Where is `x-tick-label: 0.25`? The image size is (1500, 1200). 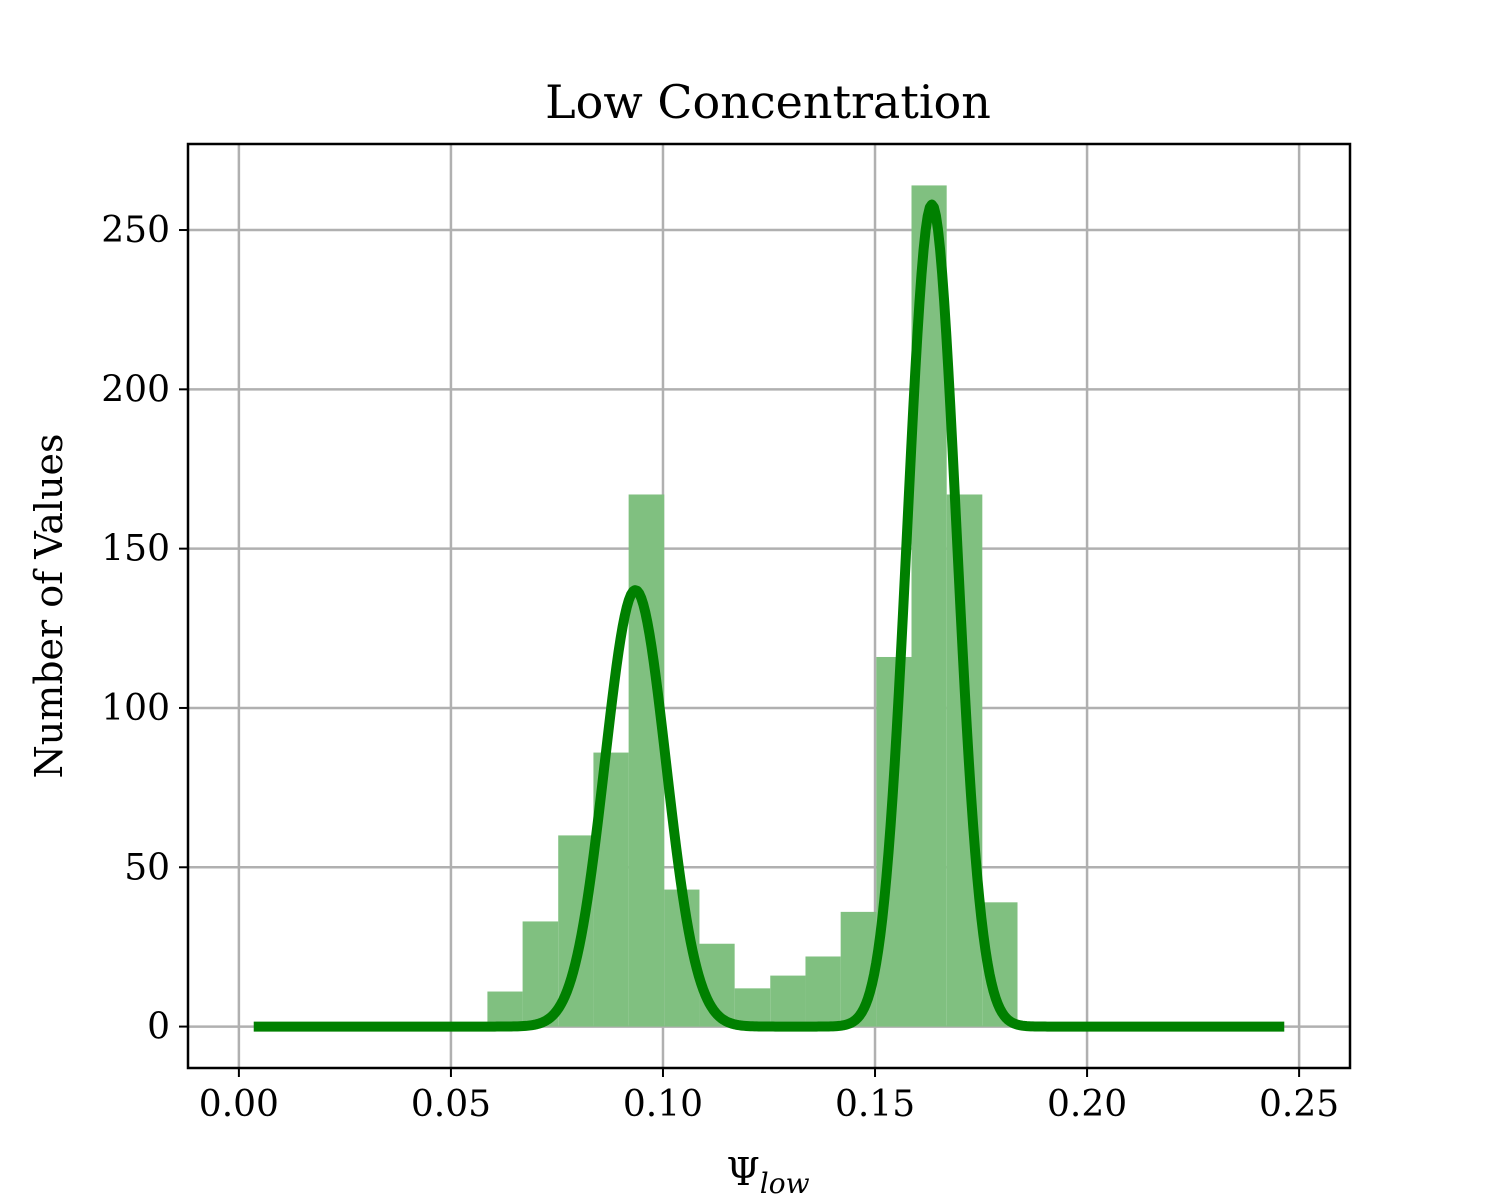 x-tick-label: 0.25 is located at coordinates (1299, 1104).